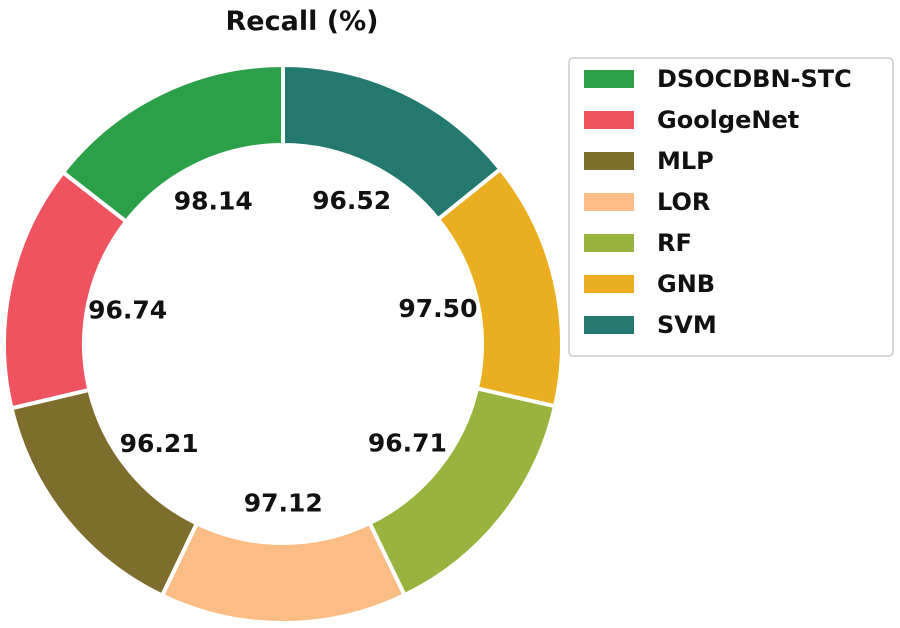  What do you see at coordinates (283, 573) in the screenshot?
I see `slice-lor` at bounding box center [283, 573].